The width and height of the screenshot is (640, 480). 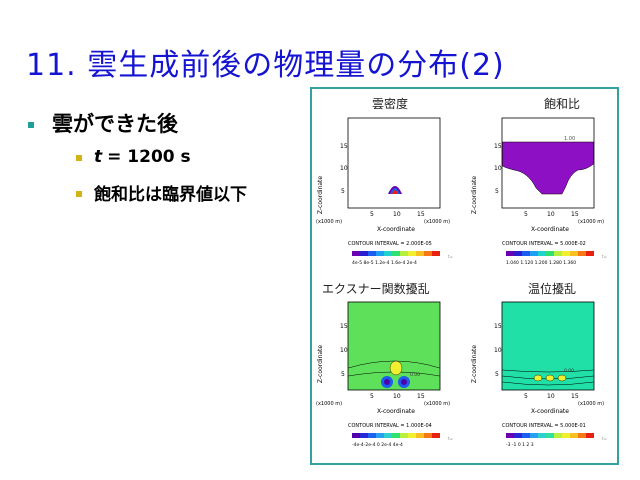 I want to click on bullet-main: 雲ができた後, so click(x=103, y=123).